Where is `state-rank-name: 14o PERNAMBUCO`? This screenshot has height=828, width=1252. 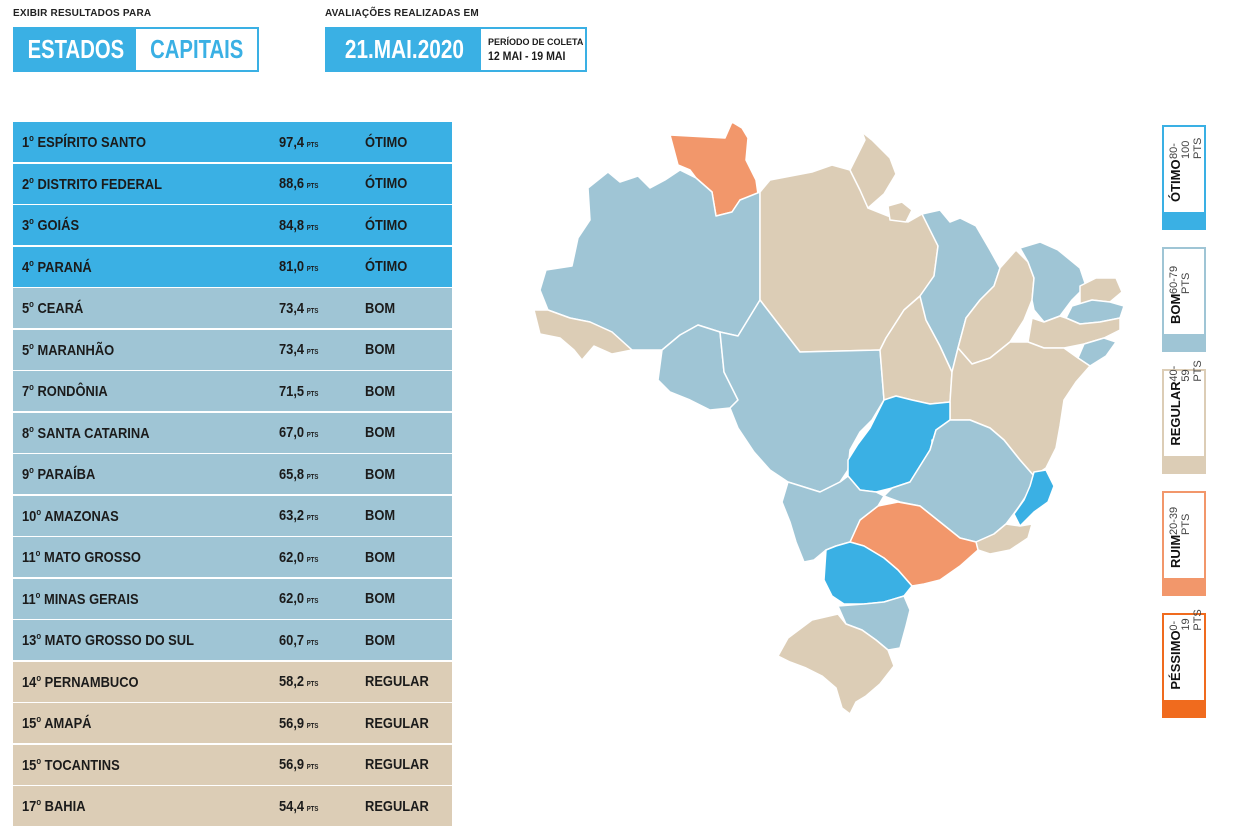
state-rank-name: 14o PERNAMBUCO is located at coordinates (80, 682).